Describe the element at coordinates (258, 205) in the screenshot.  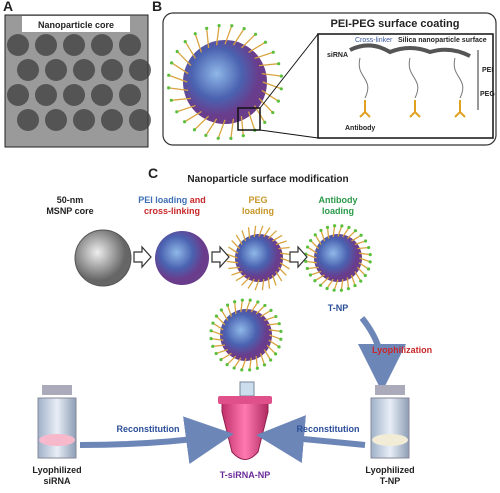
I see `step-label: PEG loading` at that location.